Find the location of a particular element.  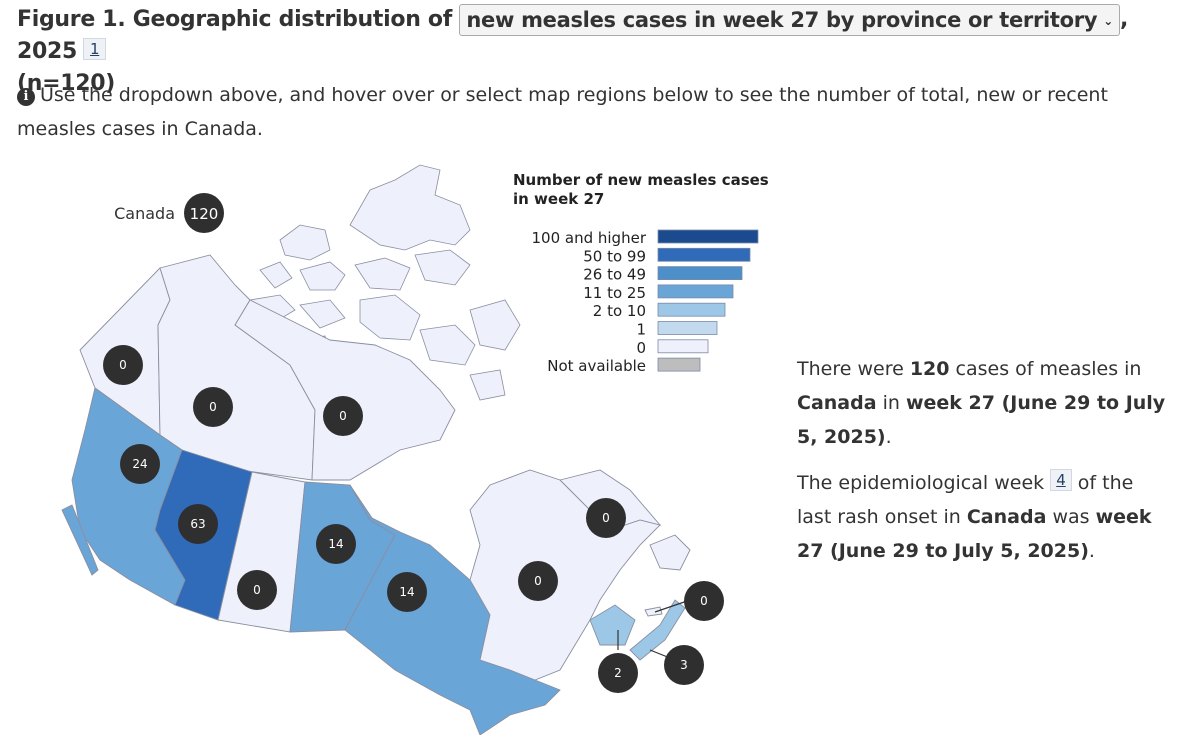

figure-title-suffix: , 2025 is located at coordinates (573, 35).